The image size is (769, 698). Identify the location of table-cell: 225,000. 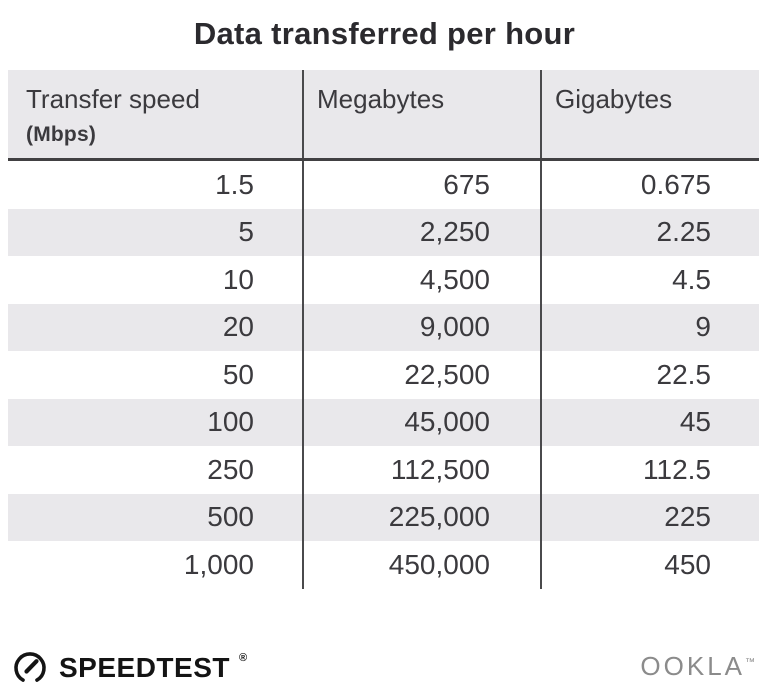
(421, 517).